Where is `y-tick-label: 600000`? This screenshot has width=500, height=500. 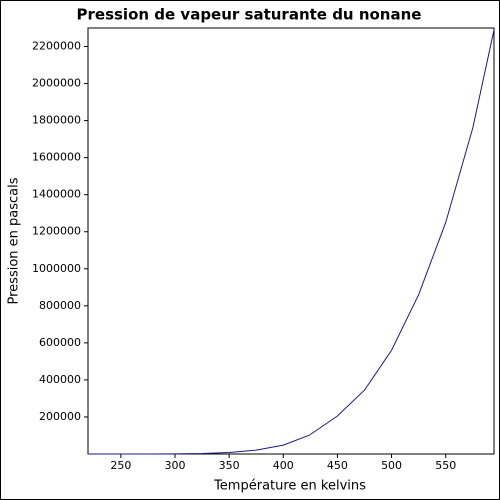 y-tick-label: 600000 is located at coordinates (60, 342).